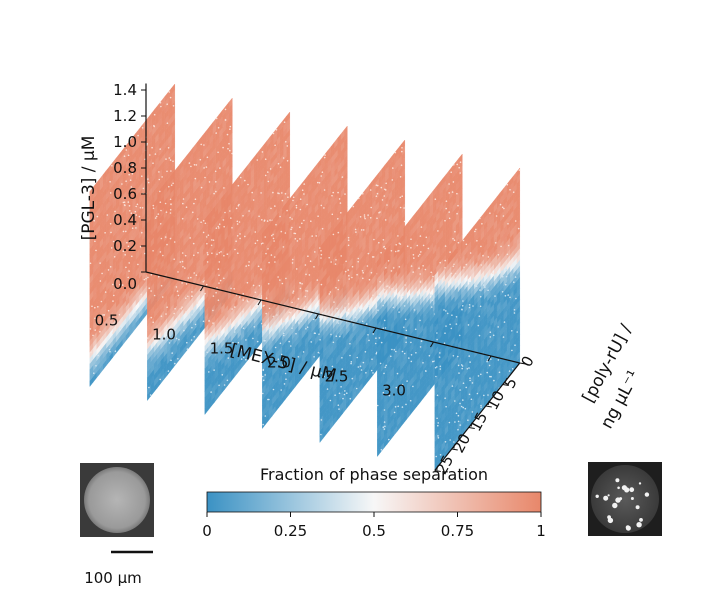  Describe the element at coordinates (332, 317) in the screenshot. I see `x-axis-line` at that location.